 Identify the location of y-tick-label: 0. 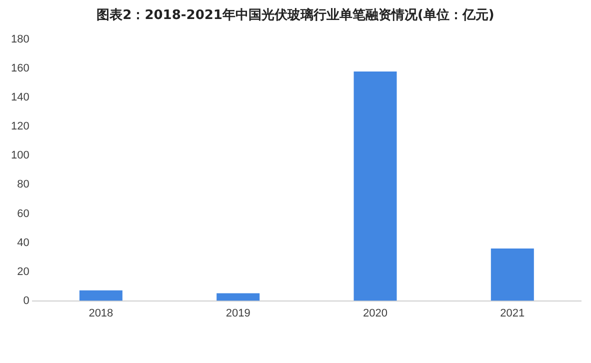
(26, 300).